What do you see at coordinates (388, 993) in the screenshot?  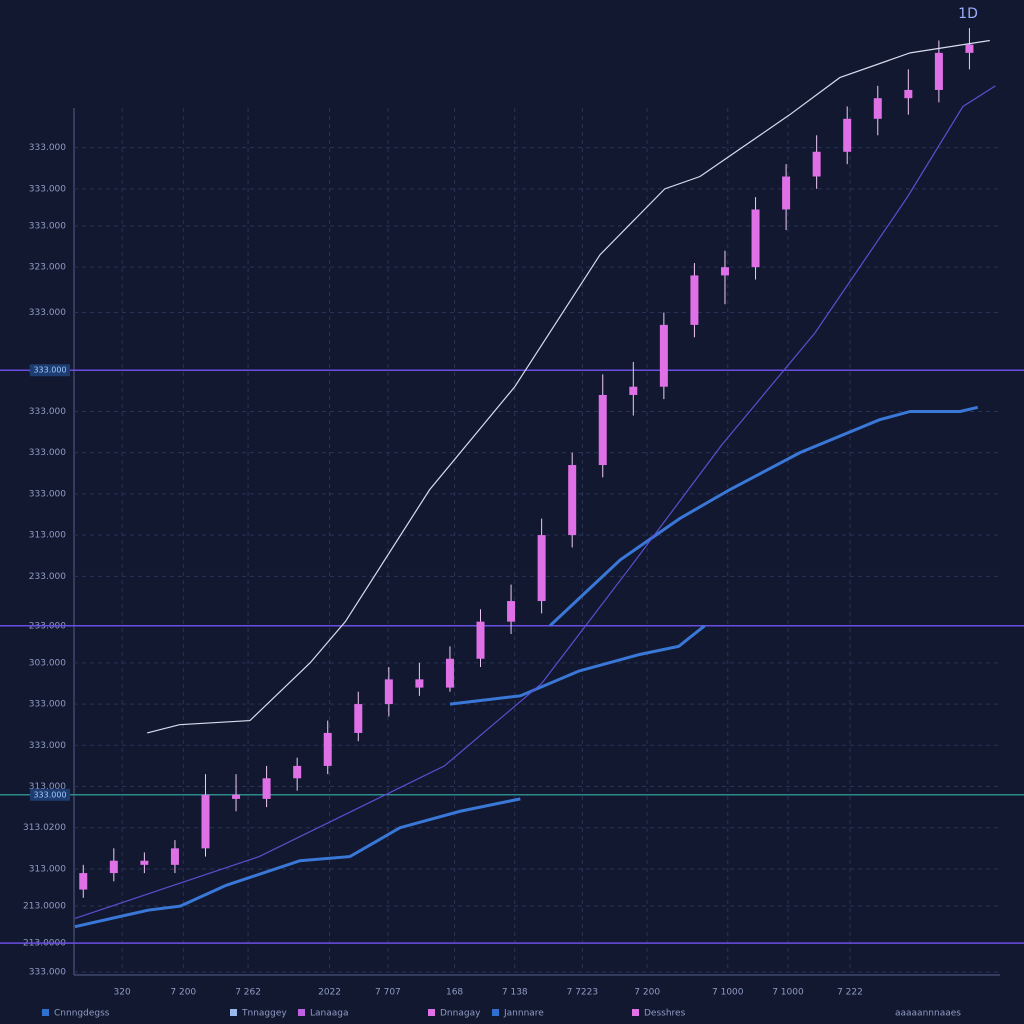 I see `x-tick-label: 7 707` at bounding box center [388, 993].